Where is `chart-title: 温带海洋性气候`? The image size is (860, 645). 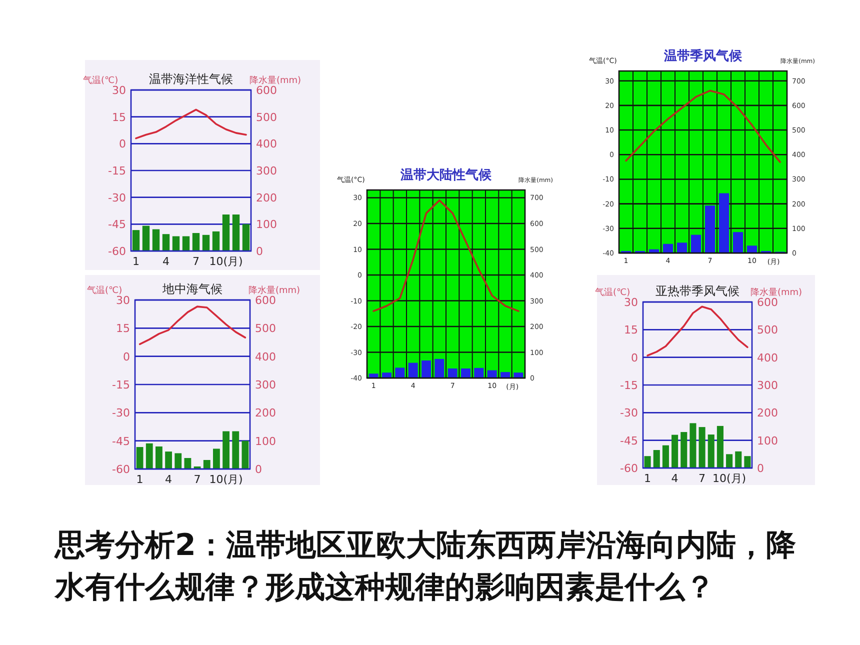
chart-title: 温带海洋性气候 is located at coordinates (191, 79).